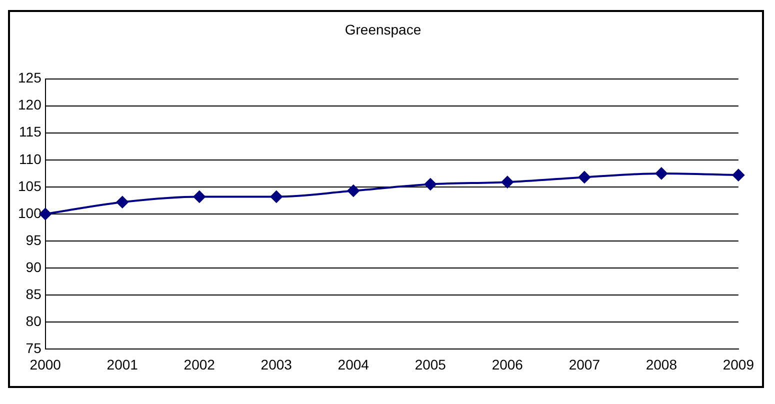 This screenshot has width=775, height=404. Describe the element at coordinates (34, 321) in the screenshot. I see `y-tick-label: 80` at that location.